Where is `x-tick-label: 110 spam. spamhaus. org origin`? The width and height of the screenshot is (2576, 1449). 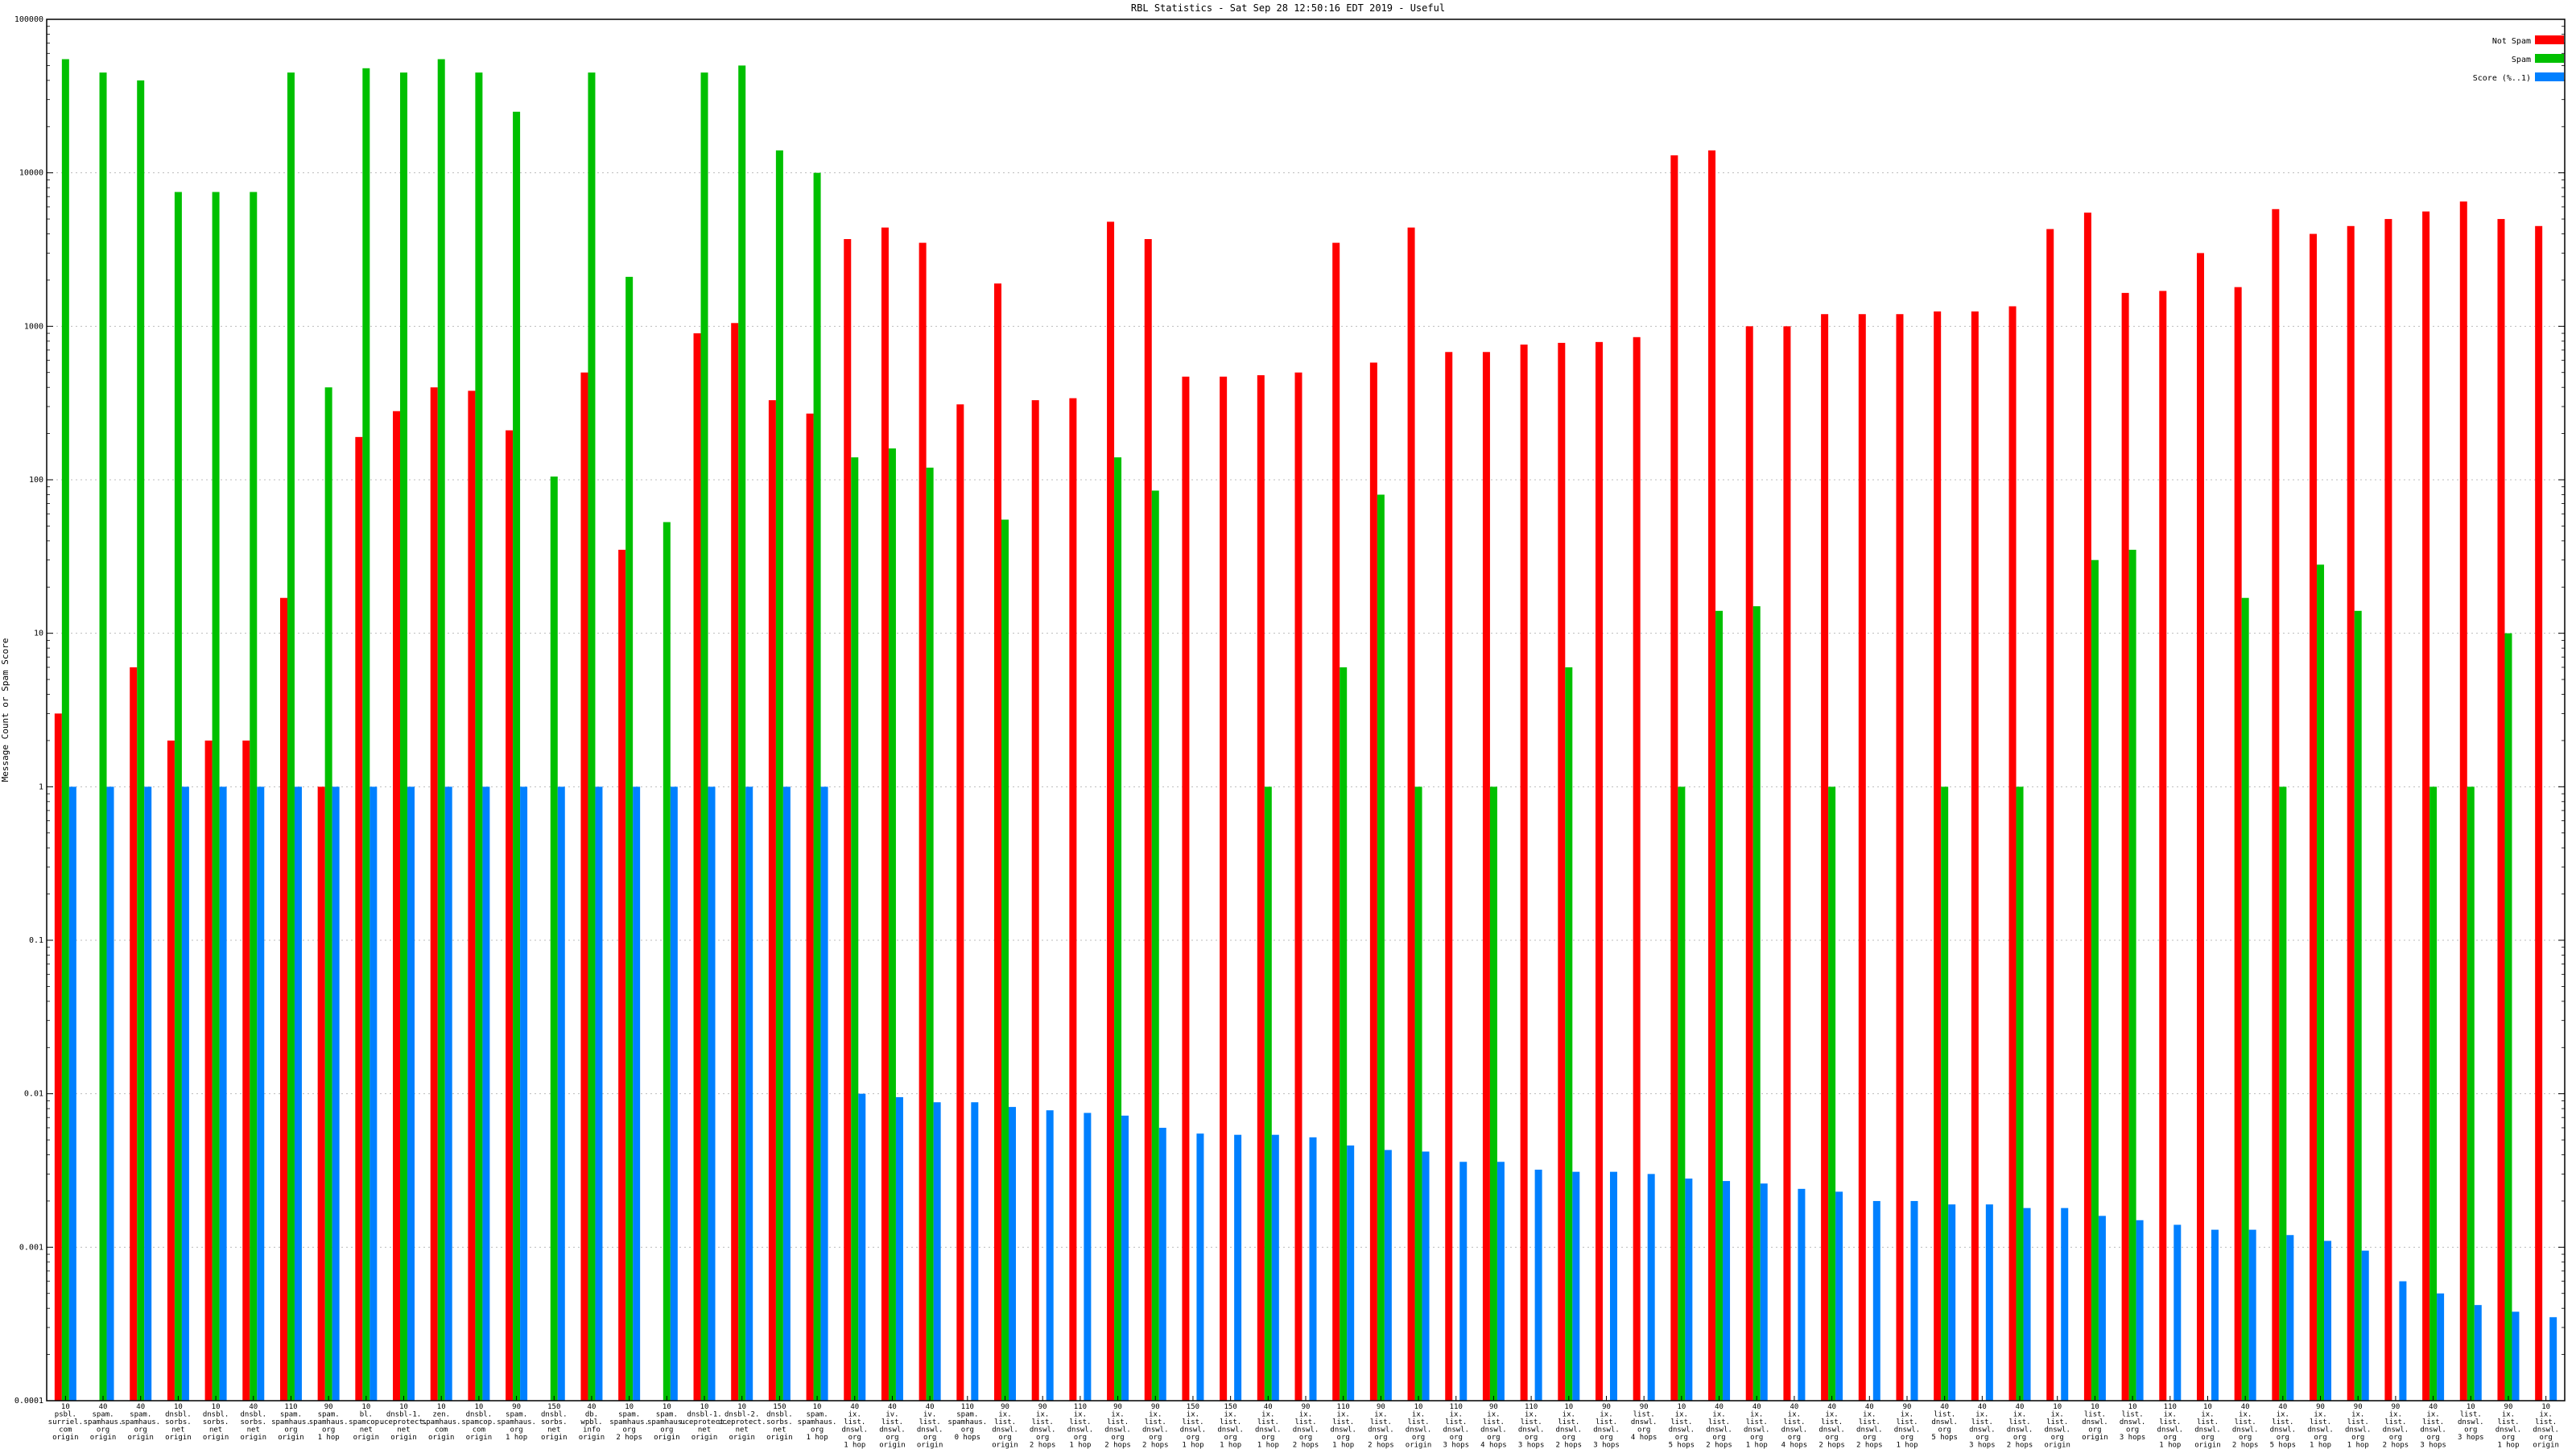 x-tick-label: 110 spam. spamhaus. org origin is located at coordinates (291, 1422).